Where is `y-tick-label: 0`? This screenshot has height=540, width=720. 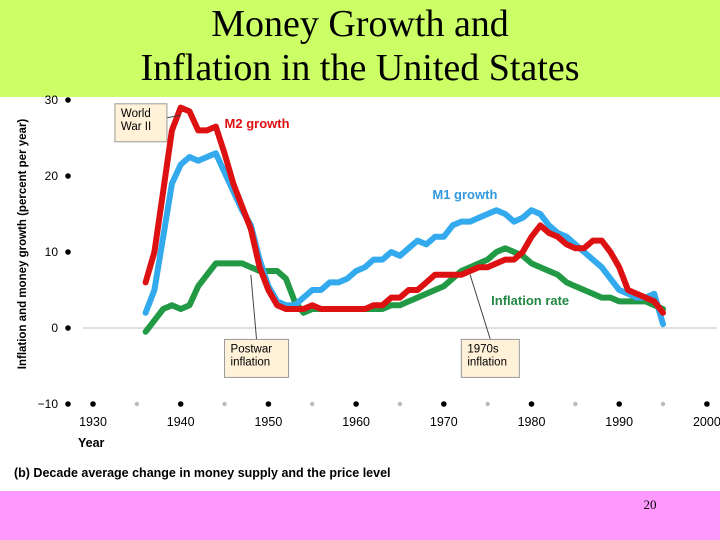 y-tick-label: 0 is located at coordinates (54, 328).